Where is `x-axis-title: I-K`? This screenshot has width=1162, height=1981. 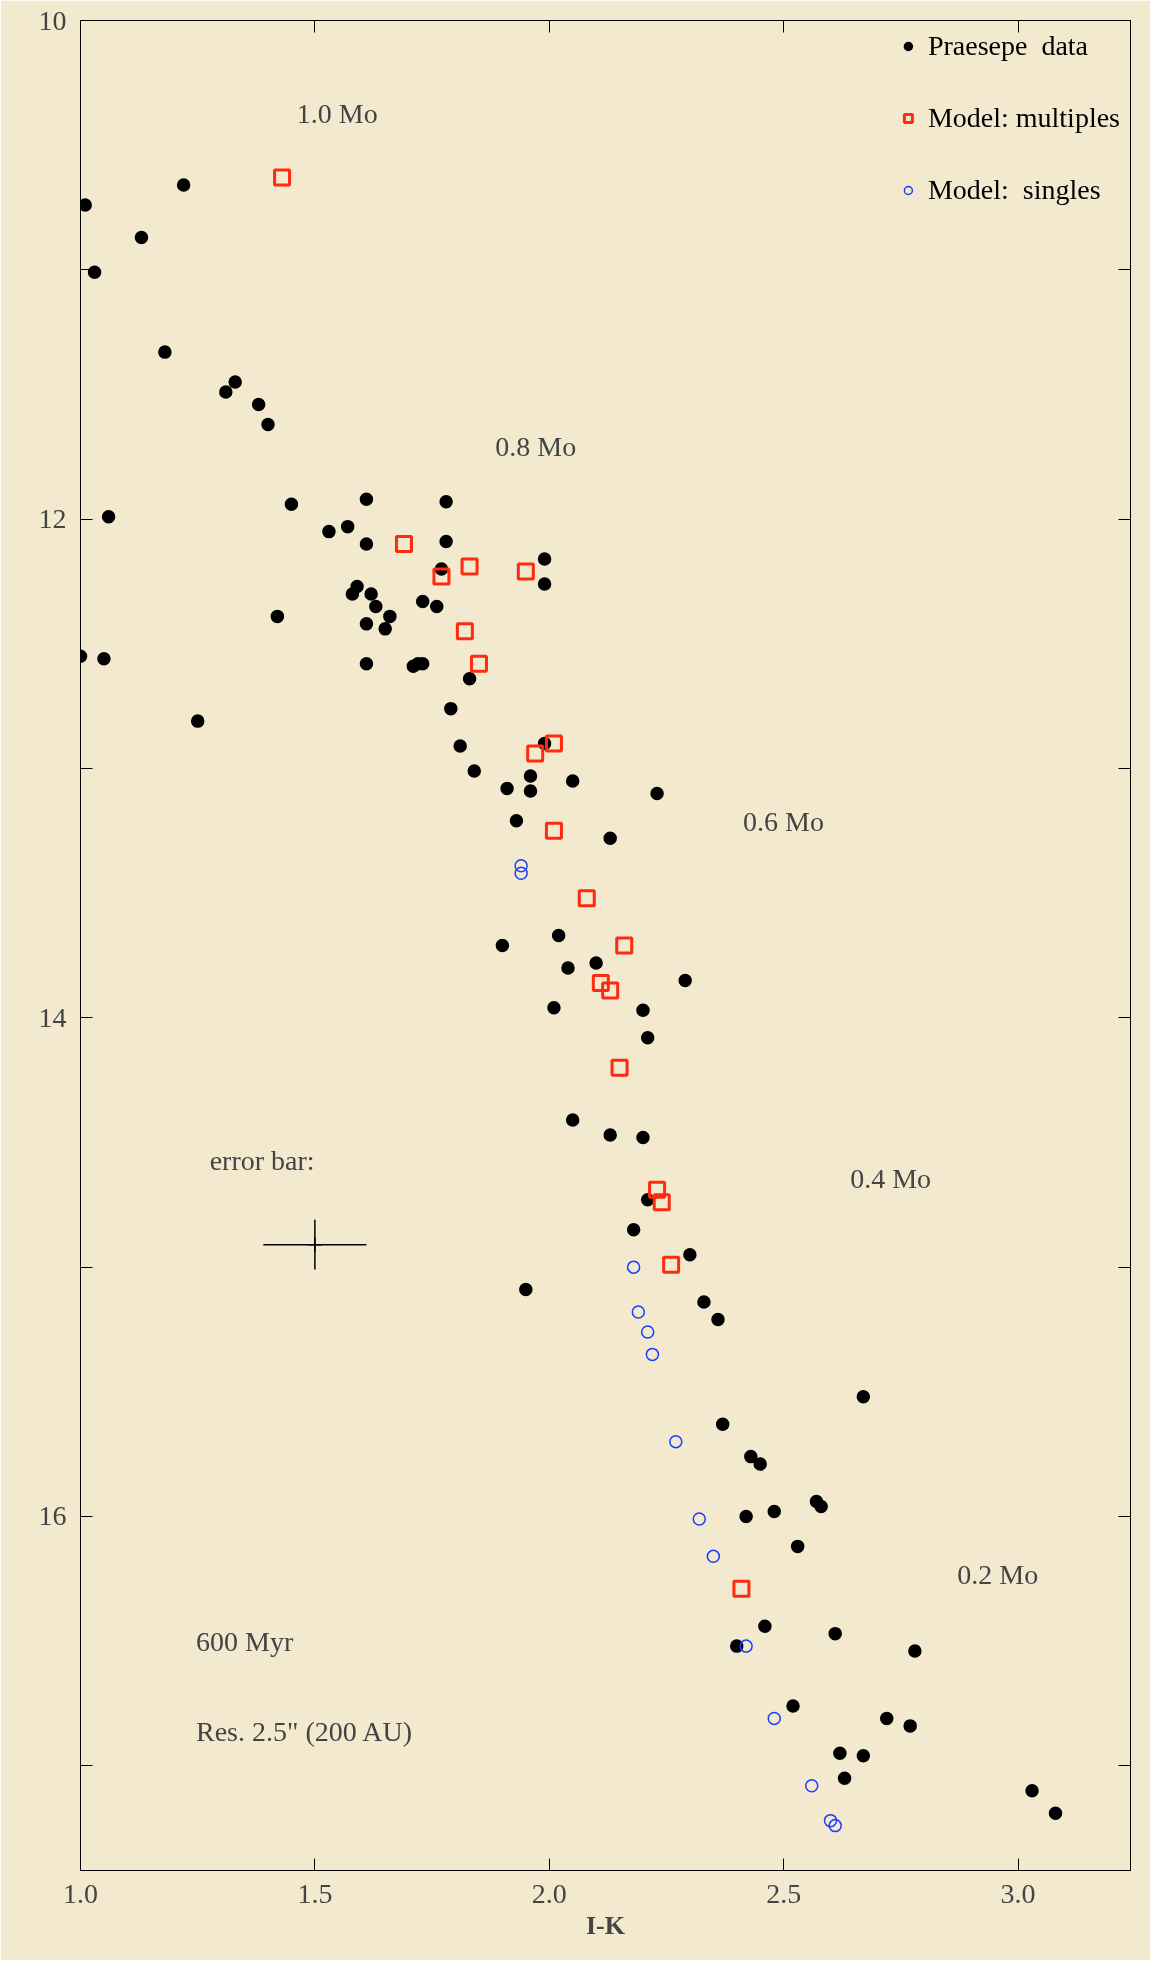 x-axis-title: I-K is located at coordinates (606, 1925).